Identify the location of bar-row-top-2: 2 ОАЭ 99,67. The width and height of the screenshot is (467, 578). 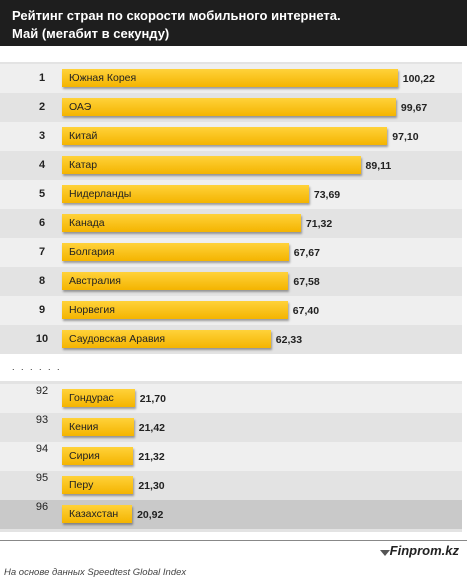
(231, 107).